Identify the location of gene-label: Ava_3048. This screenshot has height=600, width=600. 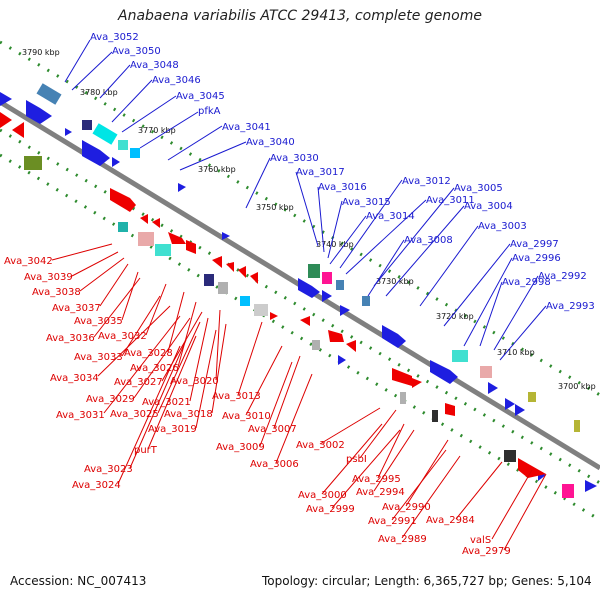
(154, 65).